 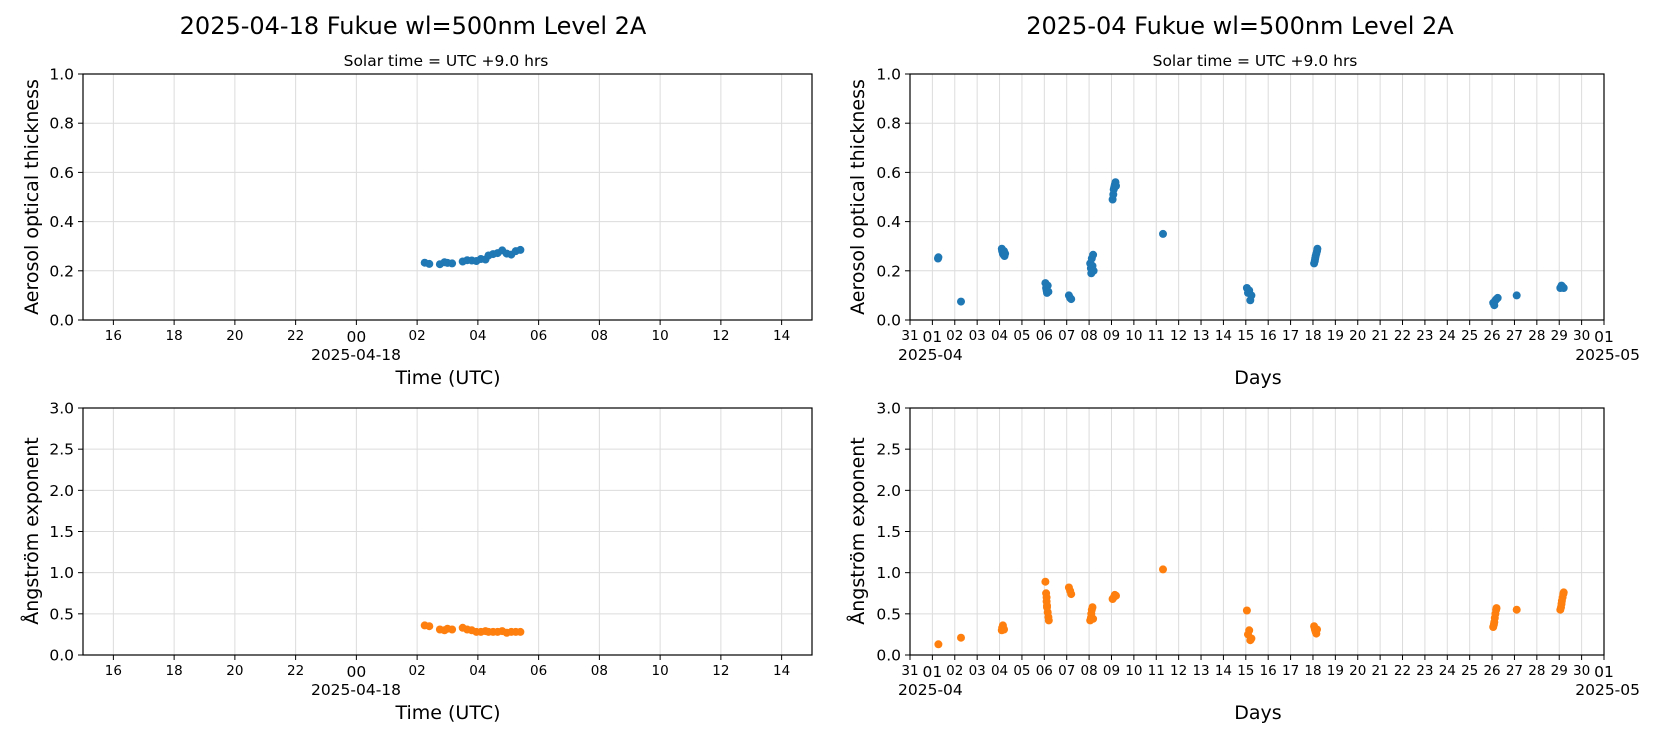 What do you see at coordinates (977, 671) in the screenshot?
I see `x-tick-label: 03` at bounding box center [977, 671].